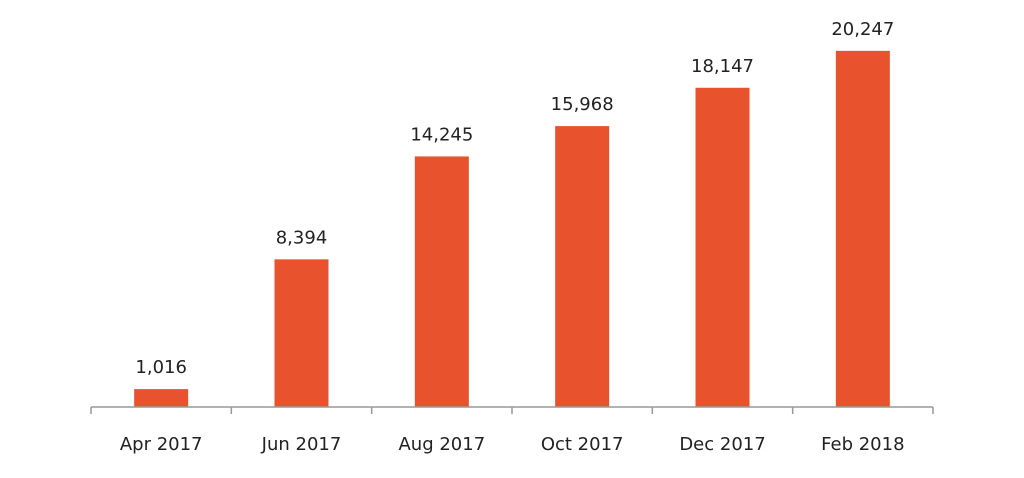 This screenshot has height=478, width=1024. What do you see at coordinates (301, 444) in the screenshot?
I see `x-tick-label: Jun 2017` at bounding box center [301, 444].